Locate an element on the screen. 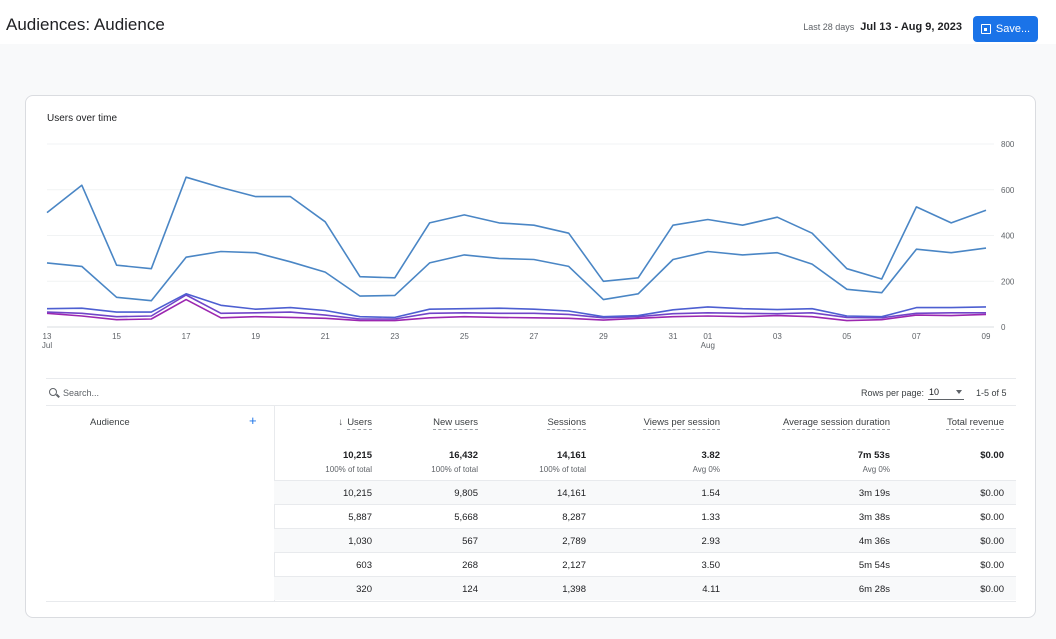 The width and height of the screenshot is (1056, 639). table-cell: 320 is located at coordinates (364, 589).